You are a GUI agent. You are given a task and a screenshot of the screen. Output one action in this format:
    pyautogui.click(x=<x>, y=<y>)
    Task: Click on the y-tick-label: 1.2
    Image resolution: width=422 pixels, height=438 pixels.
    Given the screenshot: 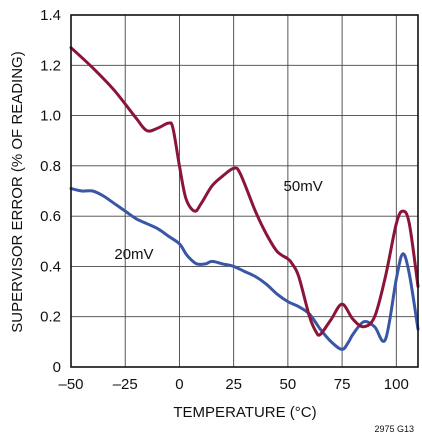 What is the action you would take?
    pyautogui.click(x=50, y=65)
    